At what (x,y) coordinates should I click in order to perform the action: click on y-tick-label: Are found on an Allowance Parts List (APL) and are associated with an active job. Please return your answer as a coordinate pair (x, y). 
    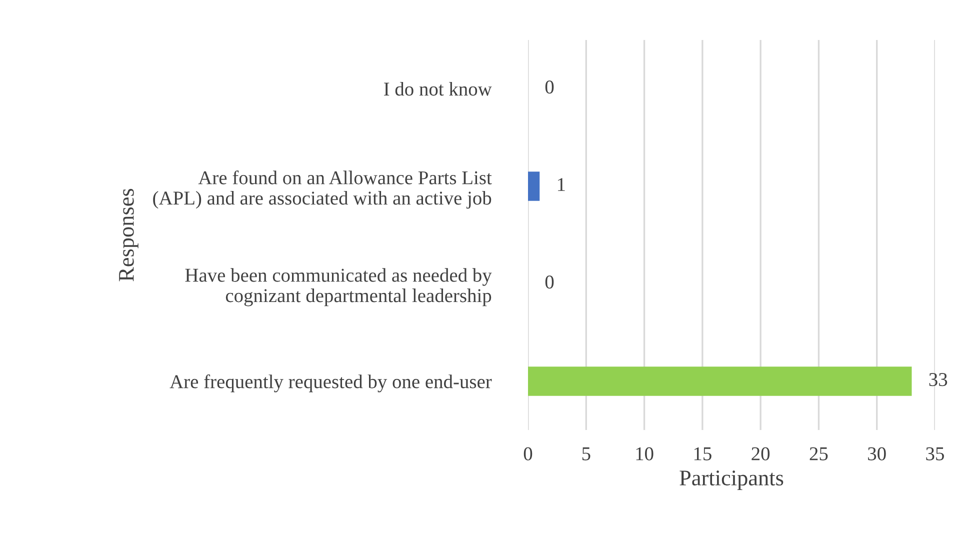
    Looking at the image, I should click on (322, 189).